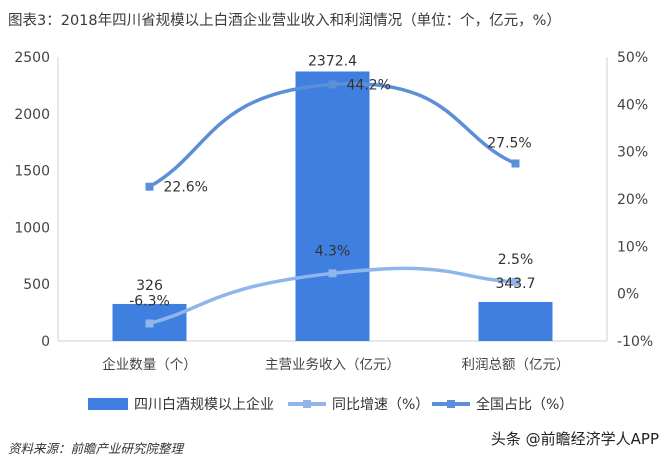 The image size is (669, 465). Describe the element at coordinates (632, 105) in the screenshot. I see `y-right-tick-label: 40%` at that location.